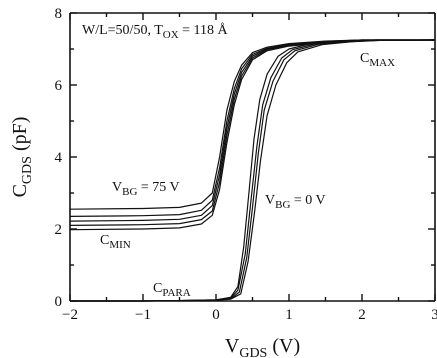 The image size is (437, 358). Describe the element at coordinates (59, 158) in the screenshot. I see `y-tick-label: 4` at that location.